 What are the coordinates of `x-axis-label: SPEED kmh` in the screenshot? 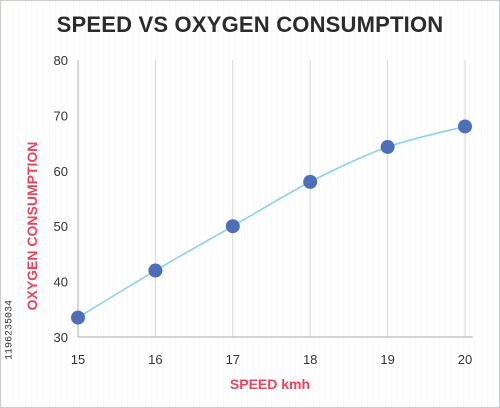 It's located at (270, 384).